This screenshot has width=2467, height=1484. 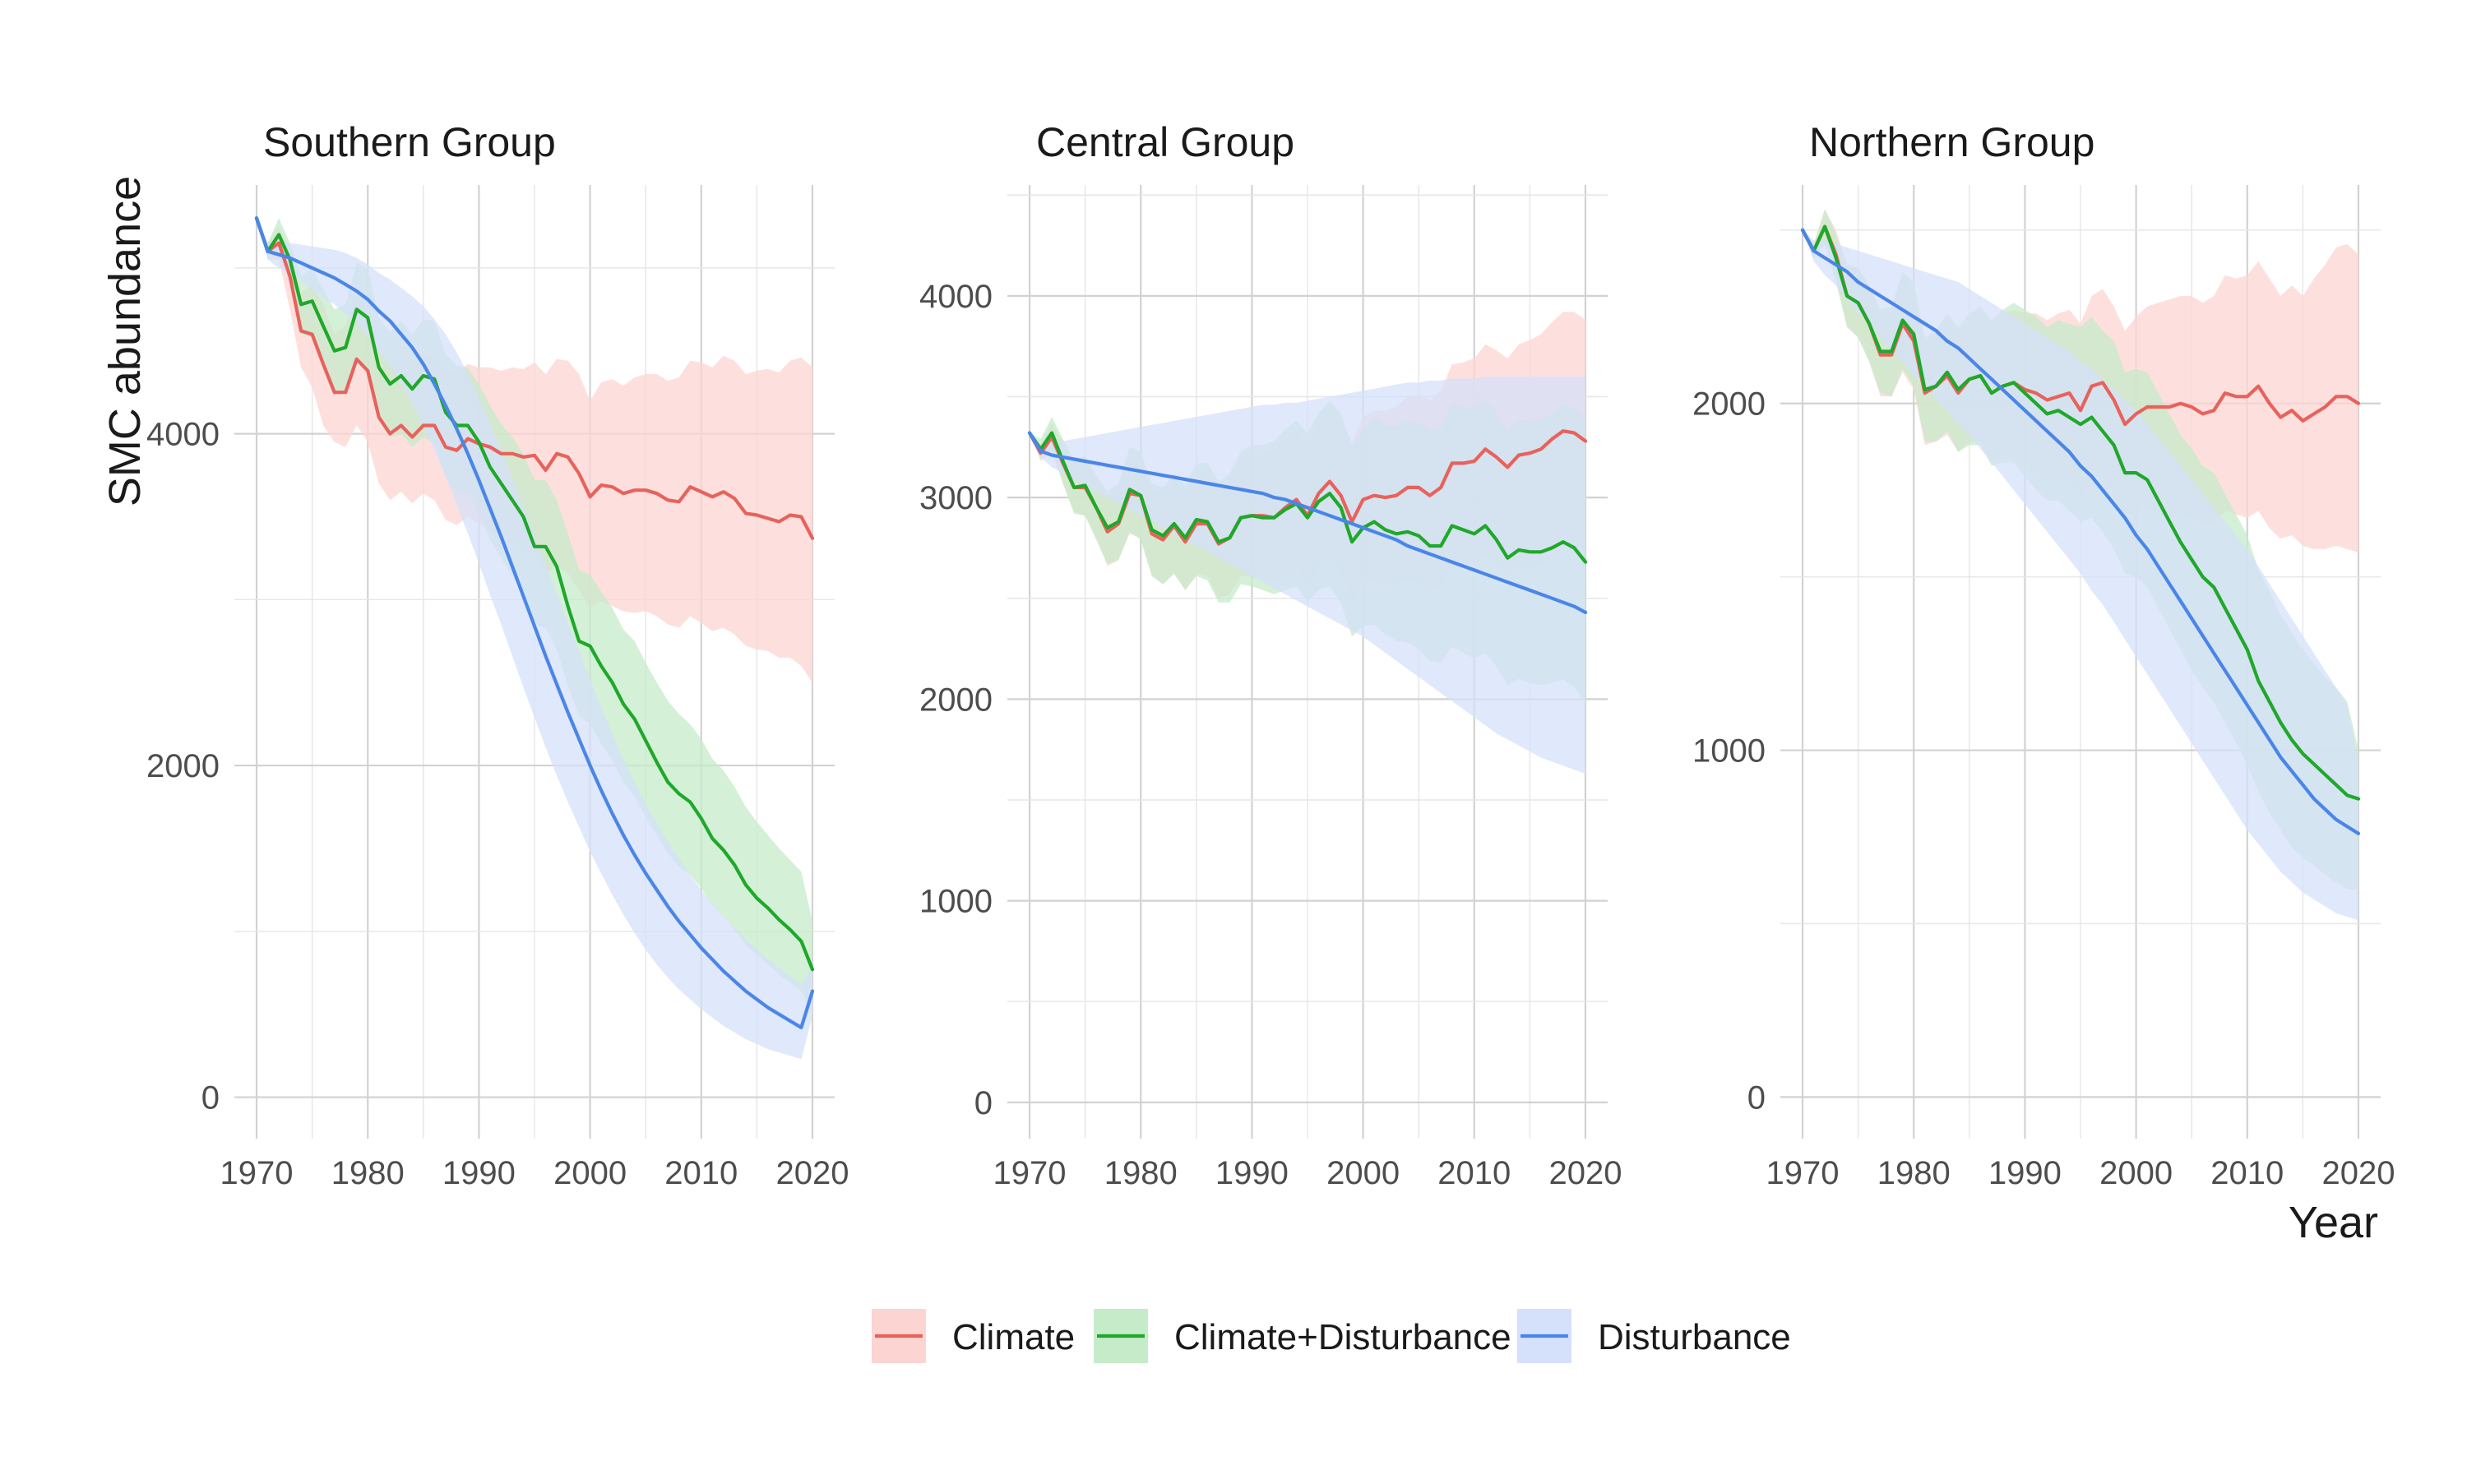 I want to click on legend: Climate Climate+Disturbance Disturbance, so click(x=1332, y=1336).